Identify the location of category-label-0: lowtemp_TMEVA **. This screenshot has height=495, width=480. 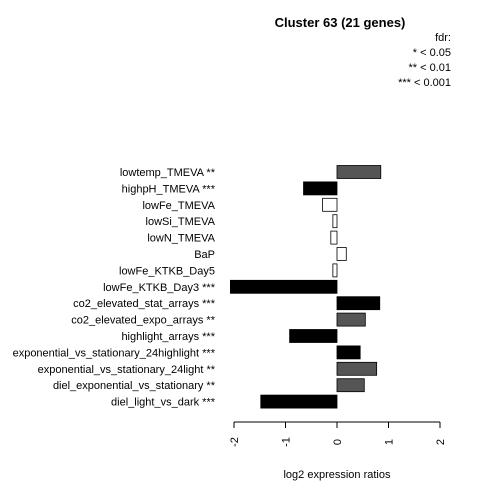
(168, 173).